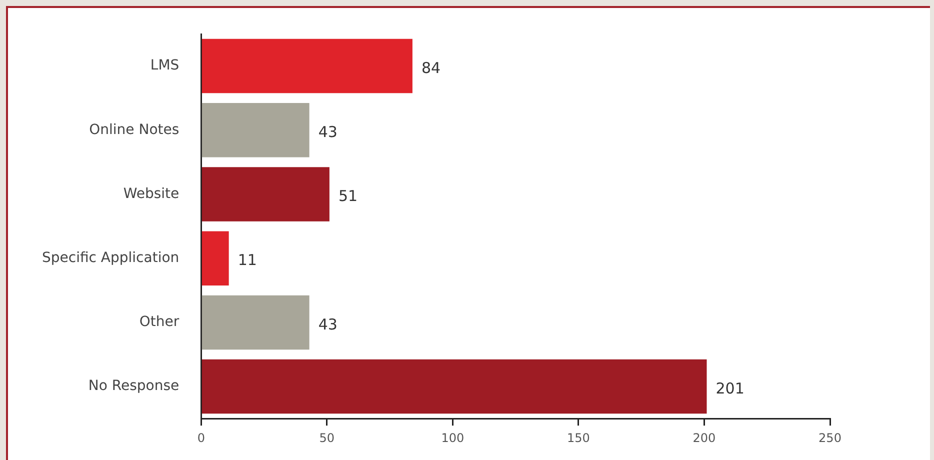 The height and width of the screenshot is (460, 934). Describe the element at coordinates (159, 322) in the screenshot. I see `y-tick-label: Other` at that location.